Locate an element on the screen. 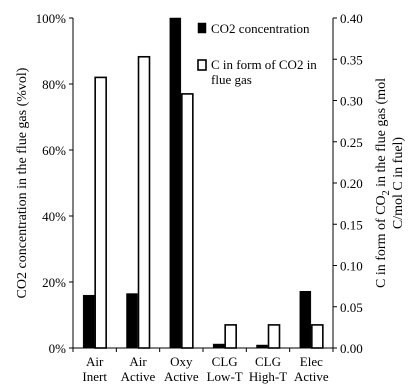  right-tick-label-4: 0.20 is located at coordinates (351, 183).